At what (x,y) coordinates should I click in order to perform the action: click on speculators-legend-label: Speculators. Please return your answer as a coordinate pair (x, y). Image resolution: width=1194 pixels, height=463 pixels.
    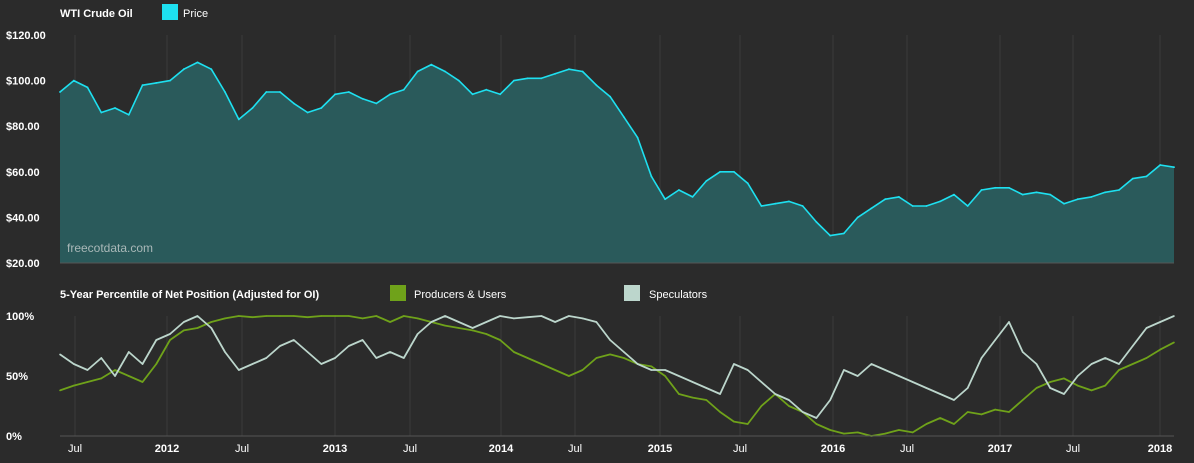
    Looking at the image, I should click on (678, 295).